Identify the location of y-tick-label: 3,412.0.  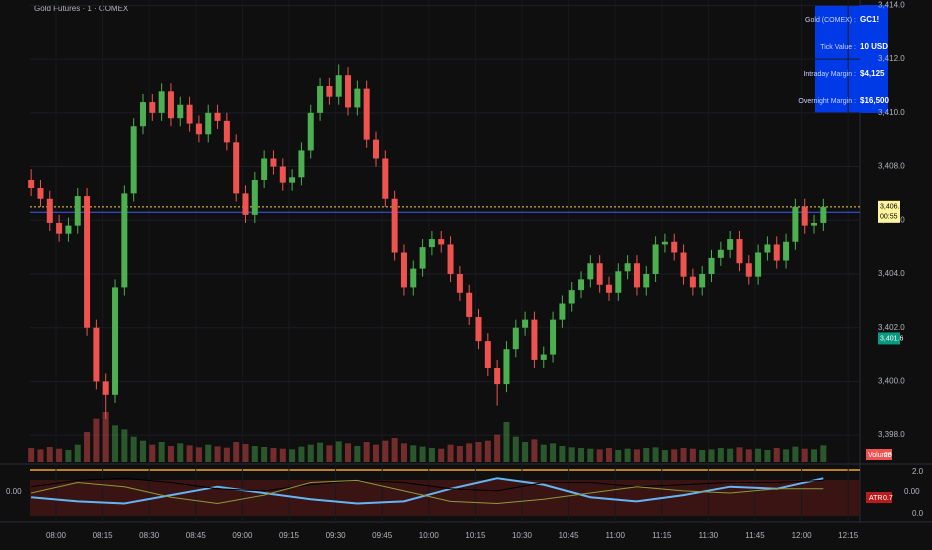
(891, 58).